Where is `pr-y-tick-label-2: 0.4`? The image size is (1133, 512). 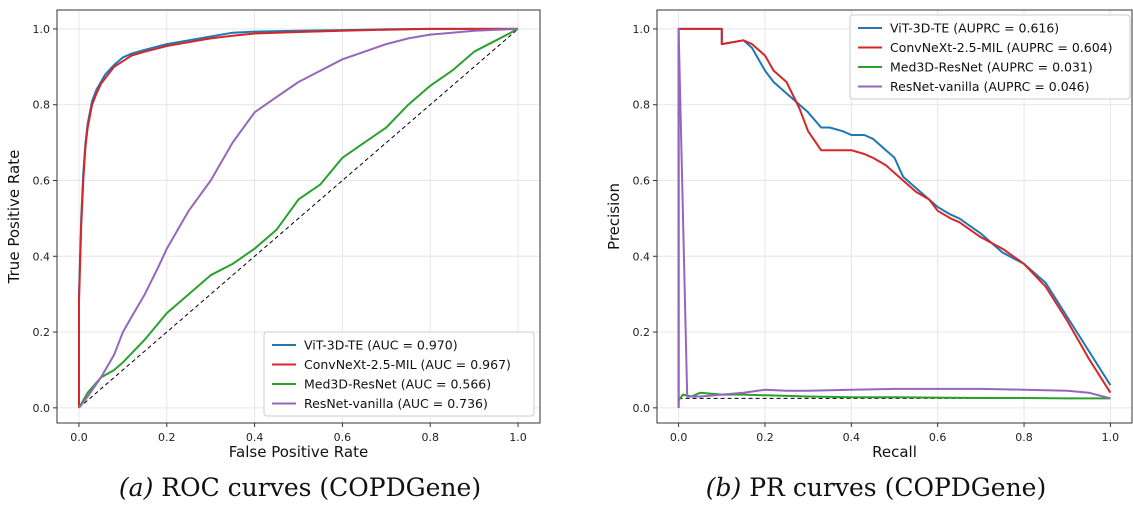 pr-y-tick-label-2: 0.4 is located at coordinates (642, 256).